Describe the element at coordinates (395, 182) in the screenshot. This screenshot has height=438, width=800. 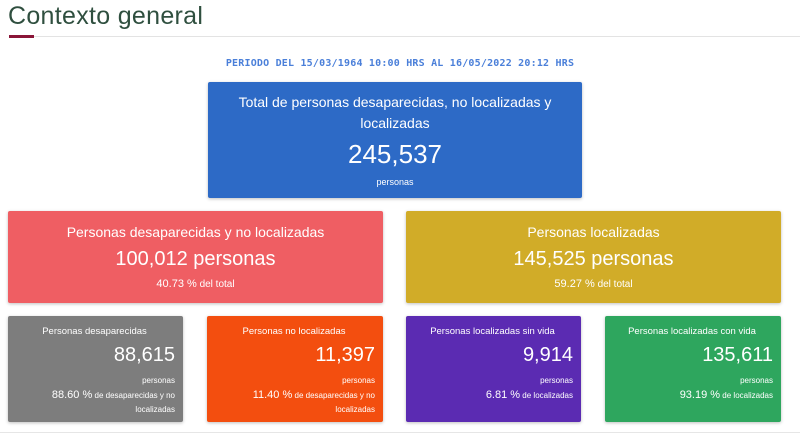
I see `total-card-unit: personas` at that location.